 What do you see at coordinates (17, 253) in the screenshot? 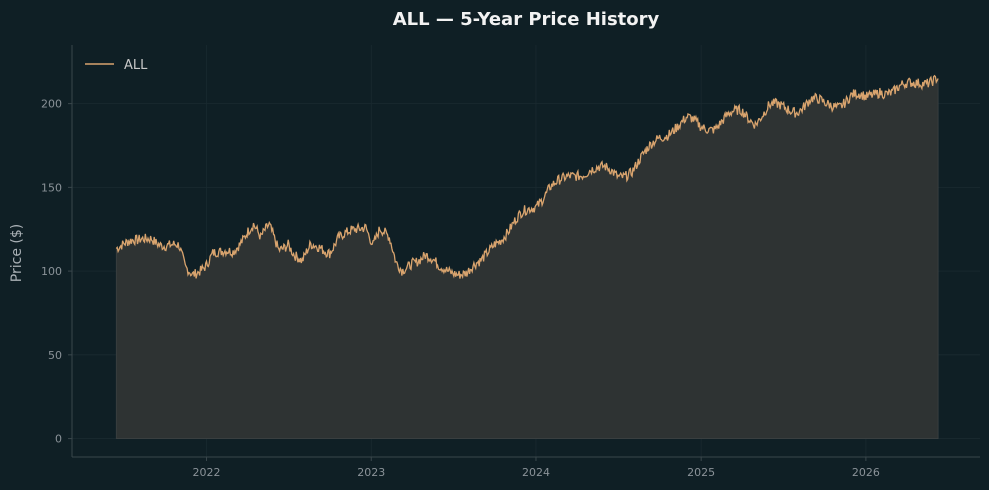
I see `y-axis-label: Price ($)` at bounding box center [17, 253].